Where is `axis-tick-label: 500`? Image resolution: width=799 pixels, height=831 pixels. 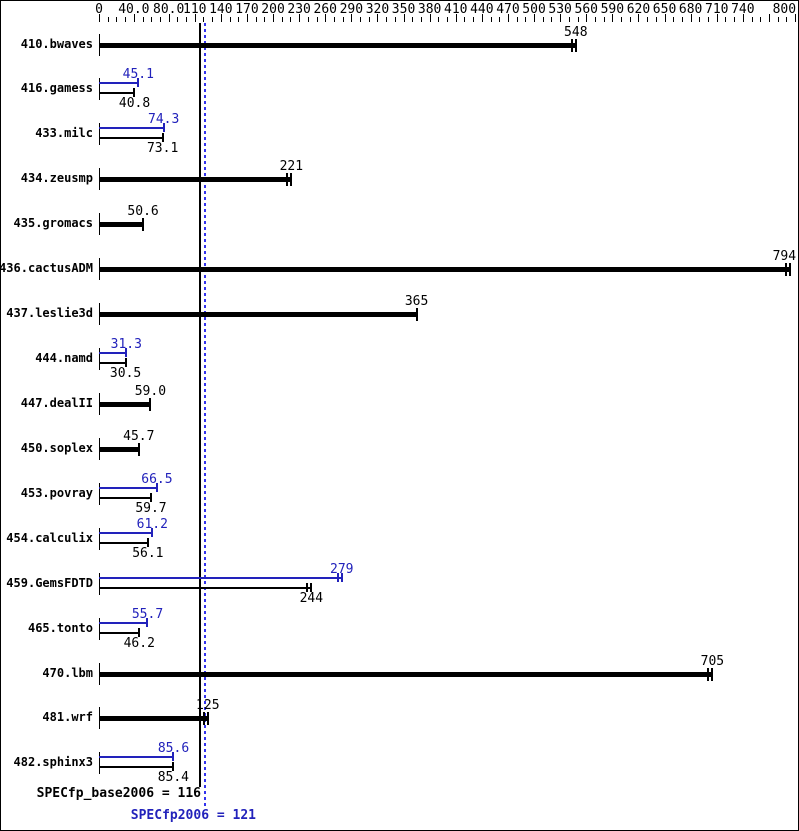 axis-tick-label: 500 is located at coordinates (534, 9).